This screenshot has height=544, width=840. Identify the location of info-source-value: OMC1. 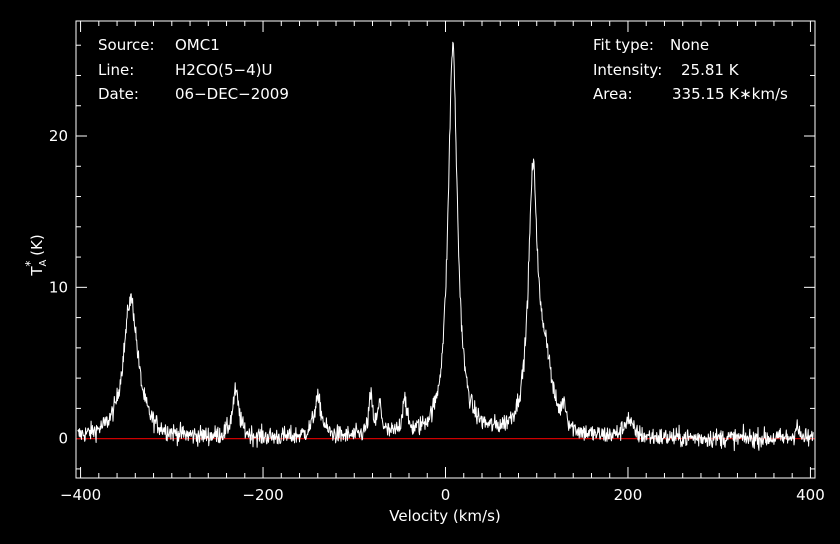
(197, 45).